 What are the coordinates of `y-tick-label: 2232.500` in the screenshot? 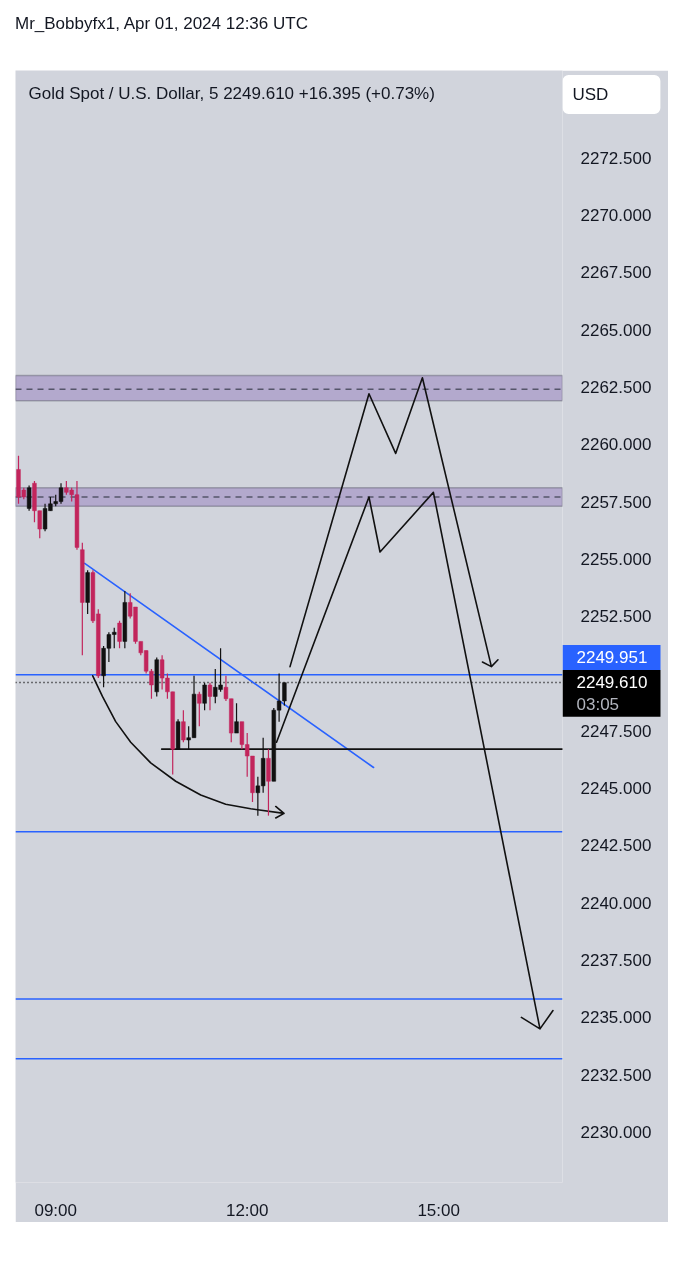 It's located at (616, 1075).